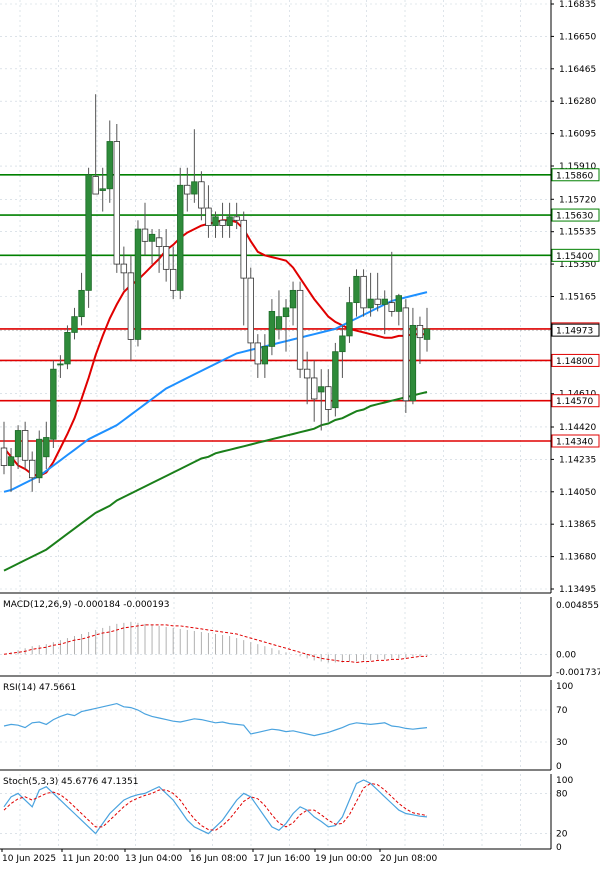 This screenshot has width=600, height=869. I want to click on current-price-tag, so click(575, 330).